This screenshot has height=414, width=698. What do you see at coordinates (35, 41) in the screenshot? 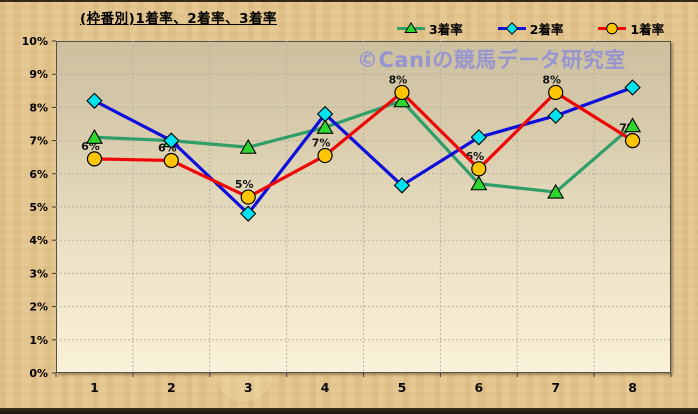
I see `y-axis-label: 10%` at bounding box center [35, 41].